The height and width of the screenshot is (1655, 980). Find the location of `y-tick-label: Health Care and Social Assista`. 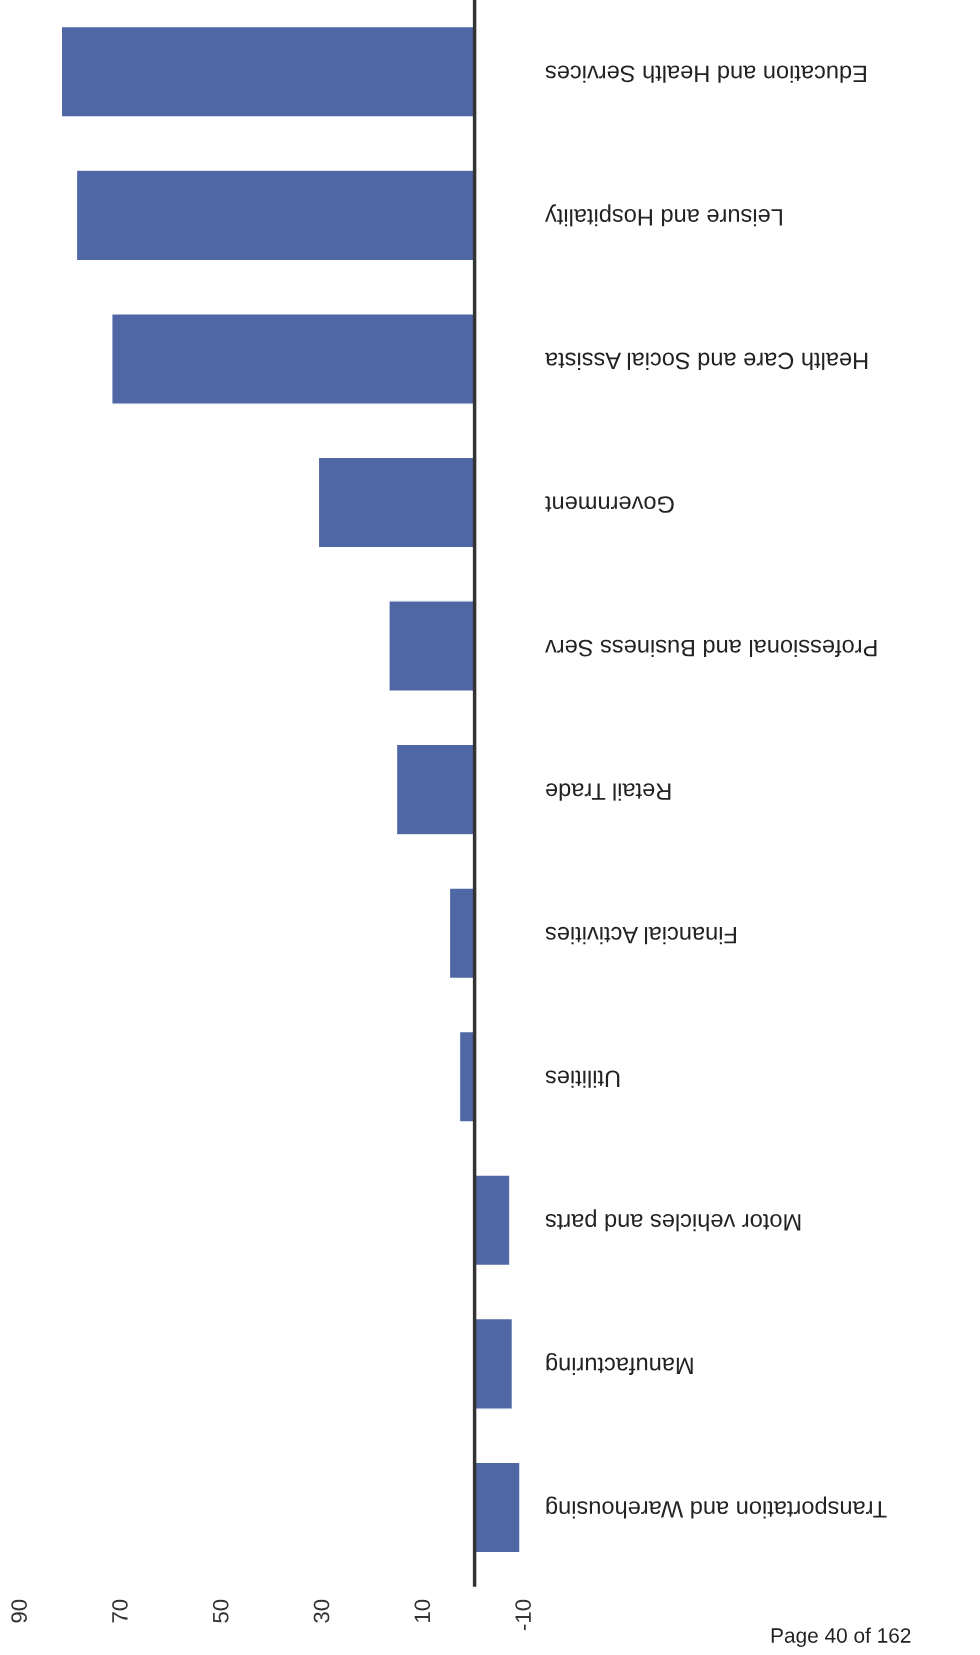

y-tick-label: Health Care and Social Assista is located at coordinates (706, 361).